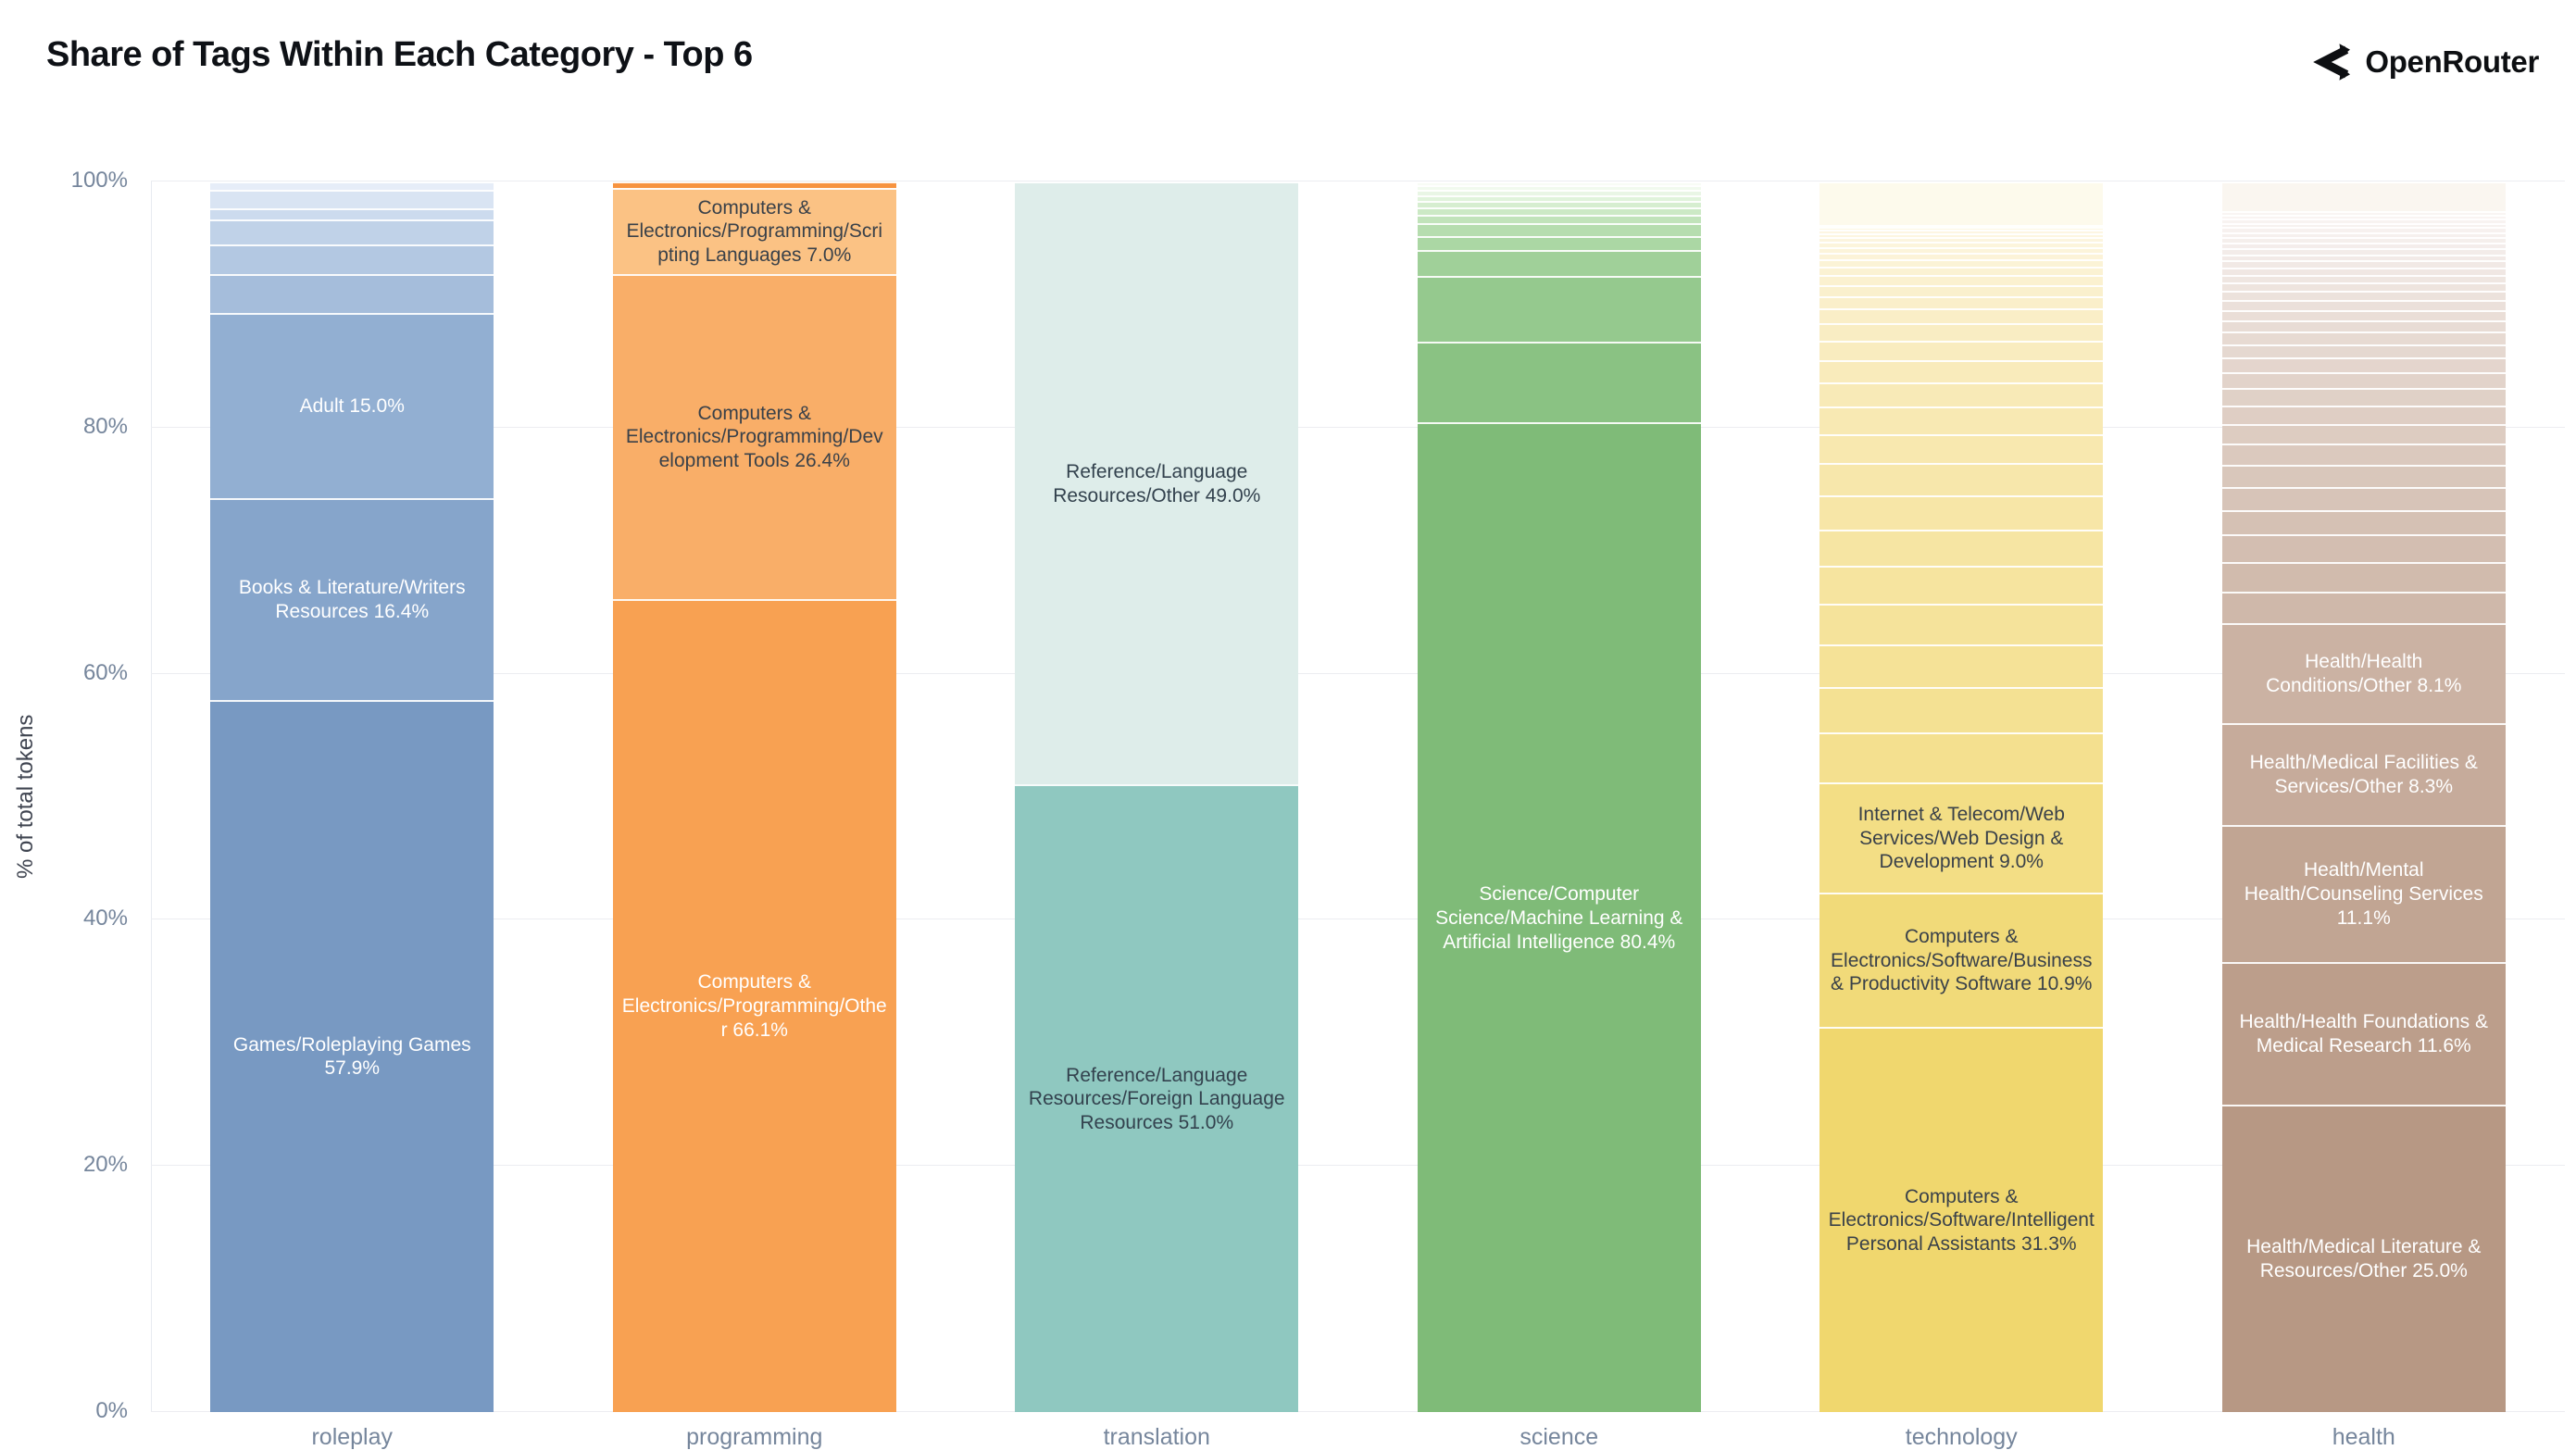 The height and width of the screenshot is (1450, 2576). Describe the element at coordinates (2423, 62) in the screenshot. I see `openrouter-brand: OpenRouter` at that location.